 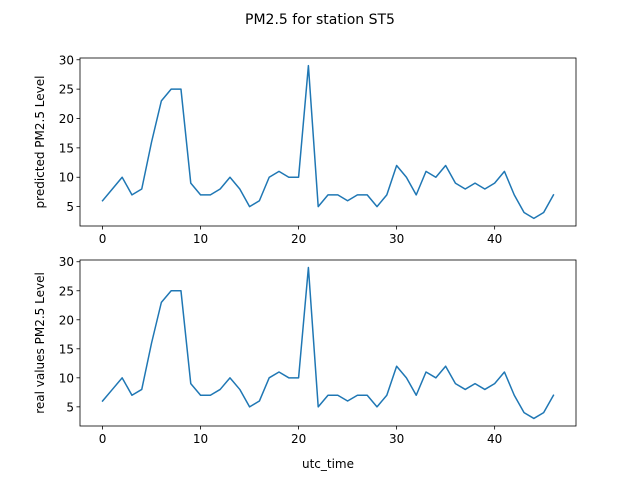 I want to click on bottom-y-tick-label: 15, so click(x=66, y=349).